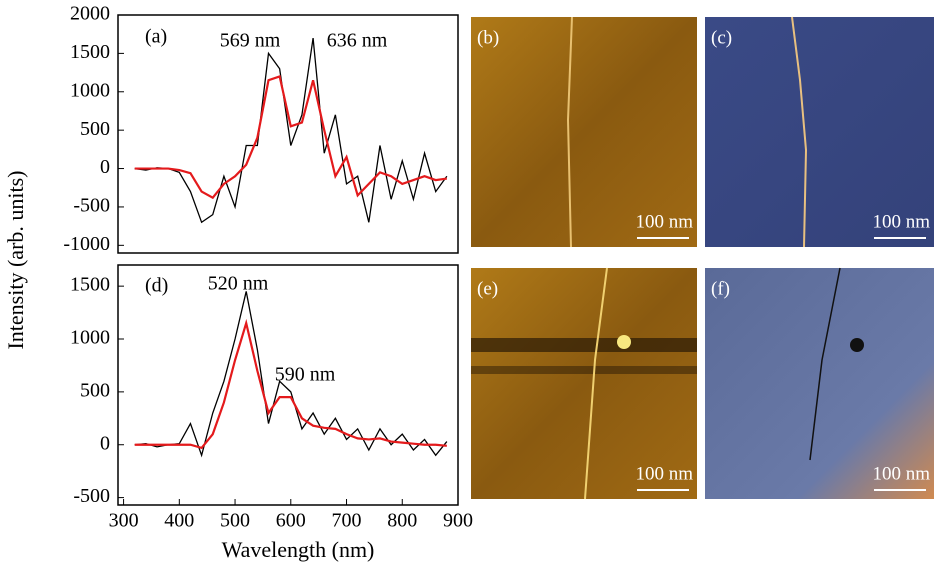  I want to click on annotation: 590 nm, so click(305, 375).